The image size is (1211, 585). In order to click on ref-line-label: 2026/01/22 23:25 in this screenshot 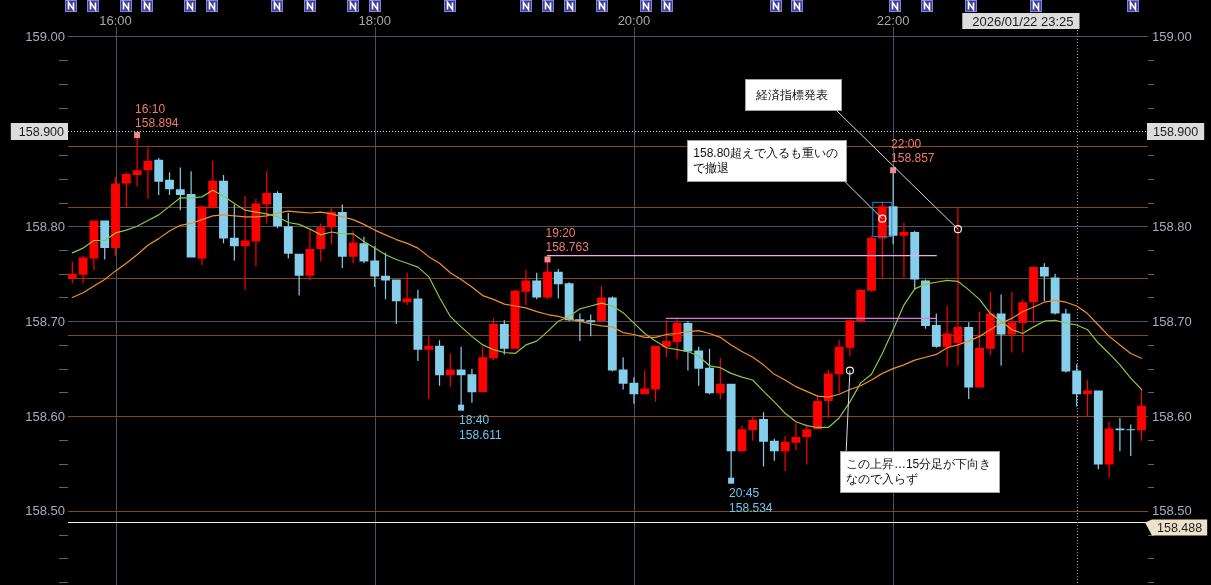, I will do `click(1023, 21)`.